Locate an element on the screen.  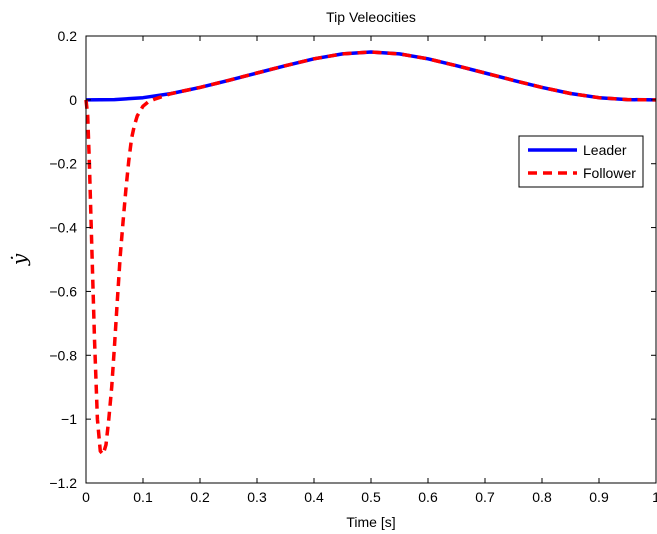
x-tick-label: 0.5 is located at coordinates (371, 497).